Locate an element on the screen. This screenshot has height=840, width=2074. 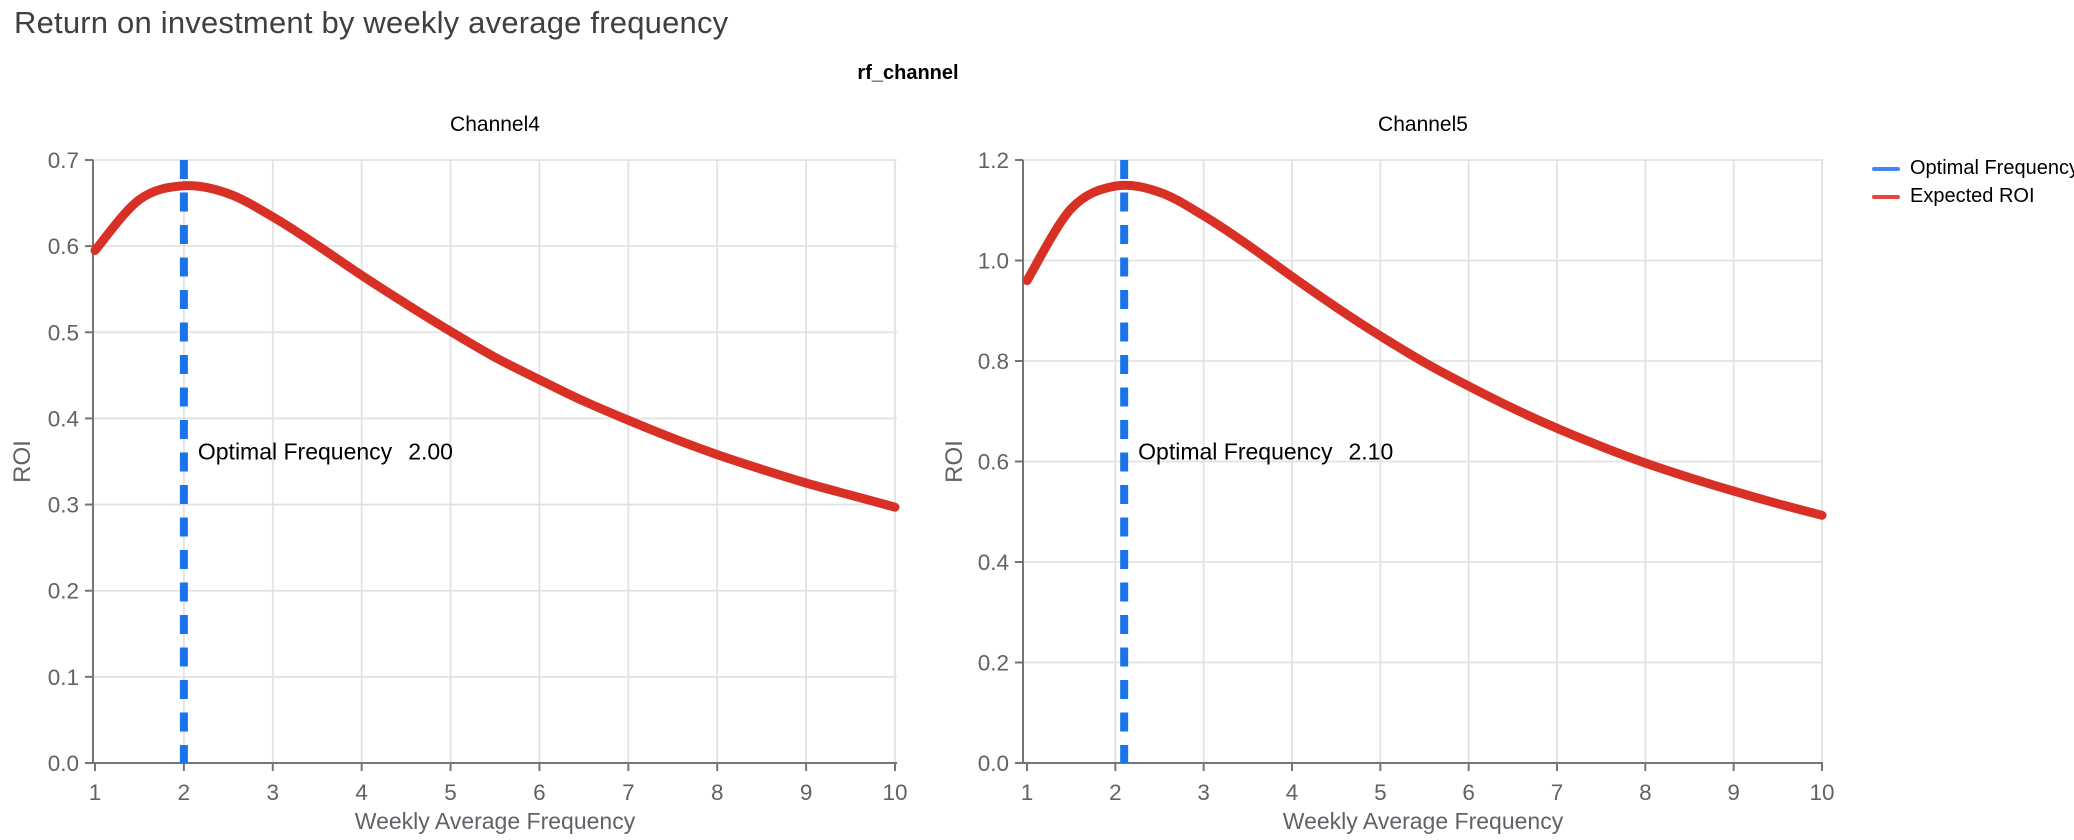
optimal-frequency-line-swatch is located at coordinates (1886, 168).